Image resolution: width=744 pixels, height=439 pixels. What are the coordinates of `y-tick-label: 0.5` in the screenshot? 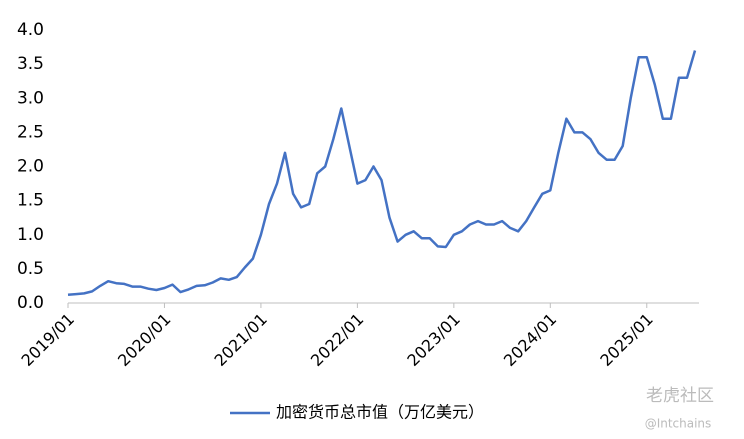 It's located at (30, 269).